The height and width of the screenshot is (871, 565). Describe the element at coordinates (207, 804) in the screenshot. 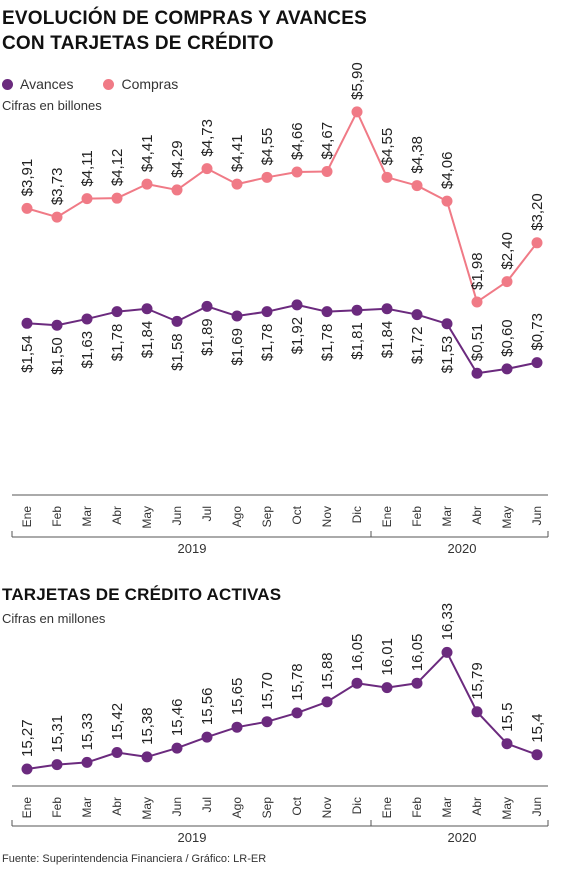

I see `chart2-tick-label: Jul` at that location.